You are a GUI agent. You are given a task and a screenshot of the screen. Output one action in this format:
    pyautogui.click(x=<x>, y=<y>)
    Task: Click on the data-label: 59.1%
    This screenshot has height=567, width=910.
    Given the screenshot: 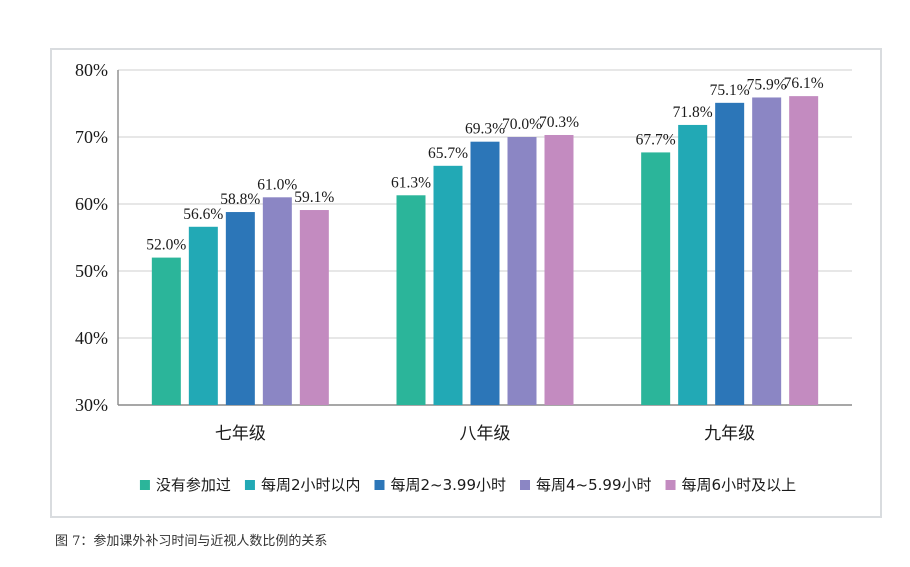 What is the action you would take?
    pyautogui.click(x=314, y=197)
    